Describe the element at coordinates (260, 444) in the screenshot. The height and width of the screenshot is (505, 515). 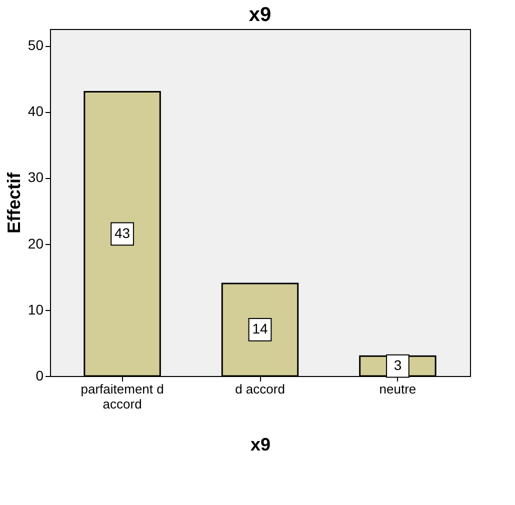
I see `x-axis-title: x9` at that location.